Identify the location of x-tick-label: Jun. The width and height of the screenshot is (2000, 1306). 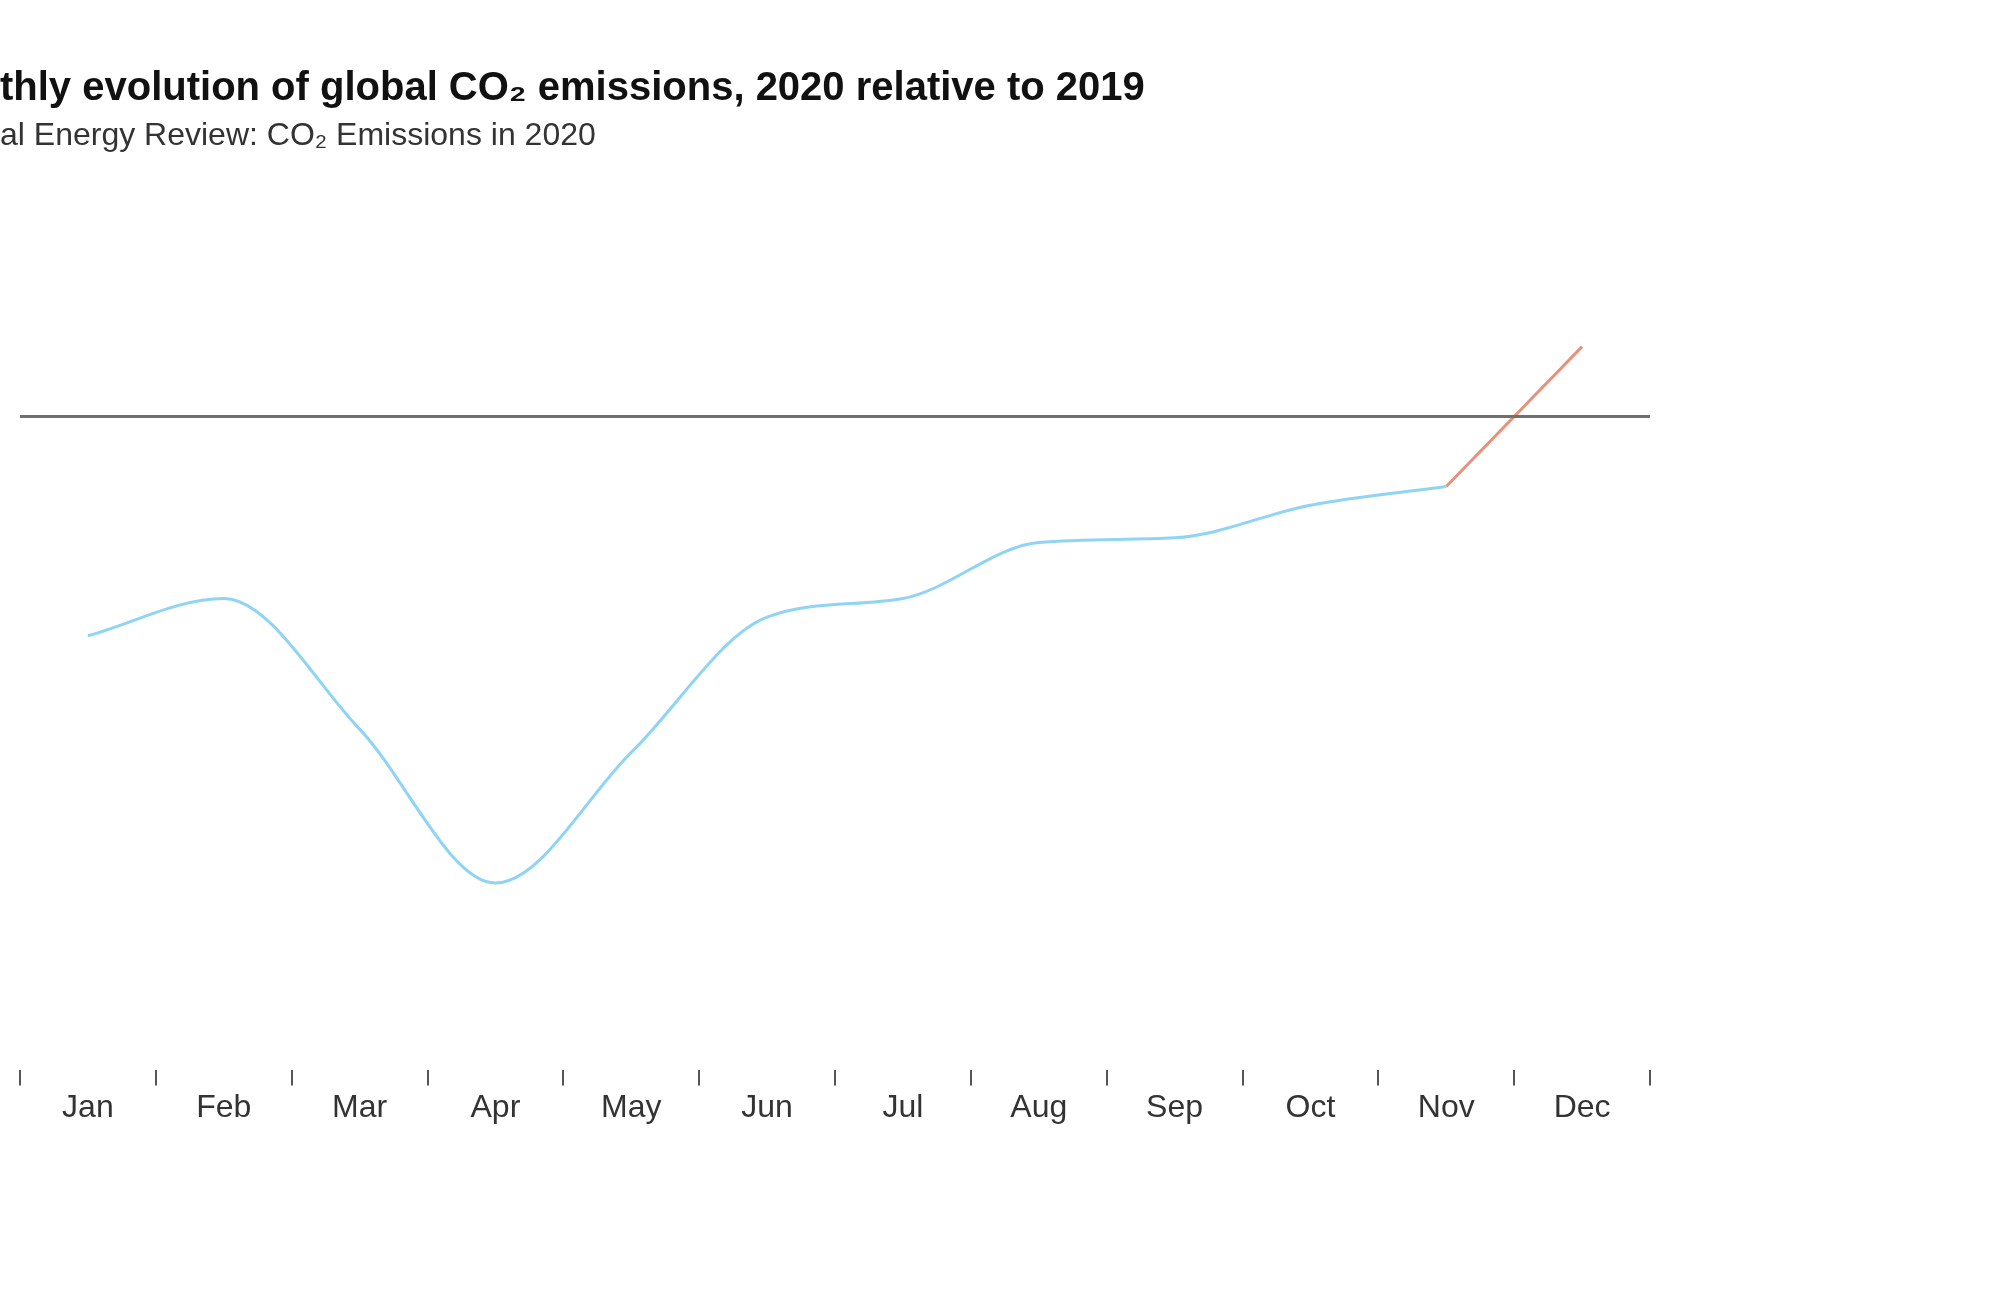
(767, 1105).